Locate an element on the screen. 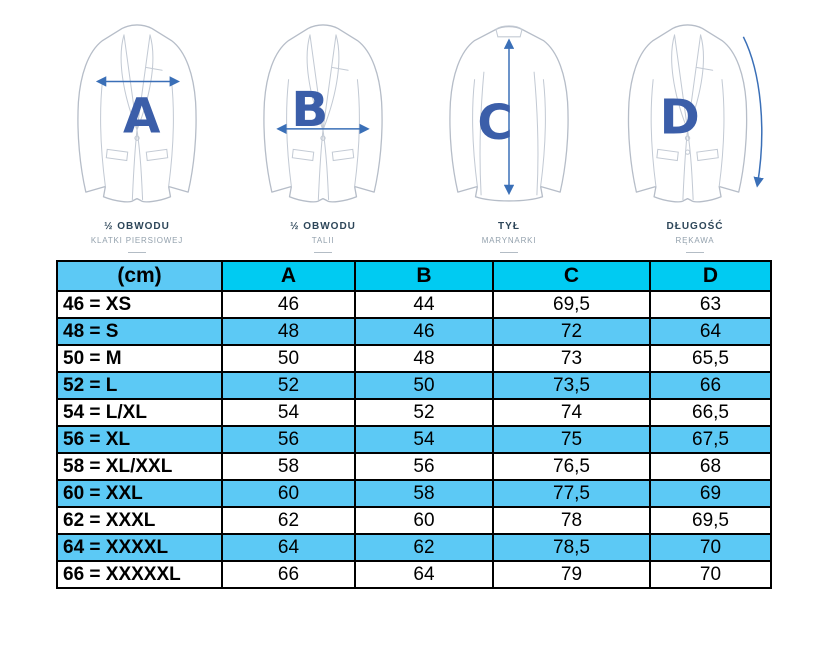 The image size is (825, 649). jacket-front-sleeve-diagram: D is located at coordinates (695, 113).